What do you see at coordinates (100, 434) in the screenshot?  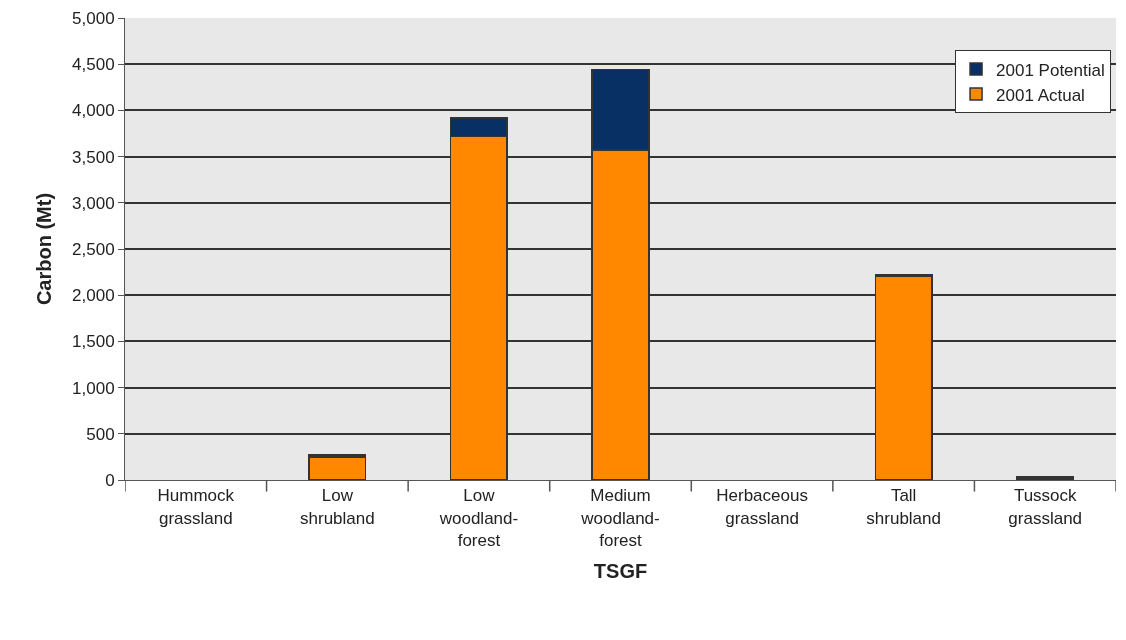 I see `y-tick-label: 500` at bounding box center [100, 434].